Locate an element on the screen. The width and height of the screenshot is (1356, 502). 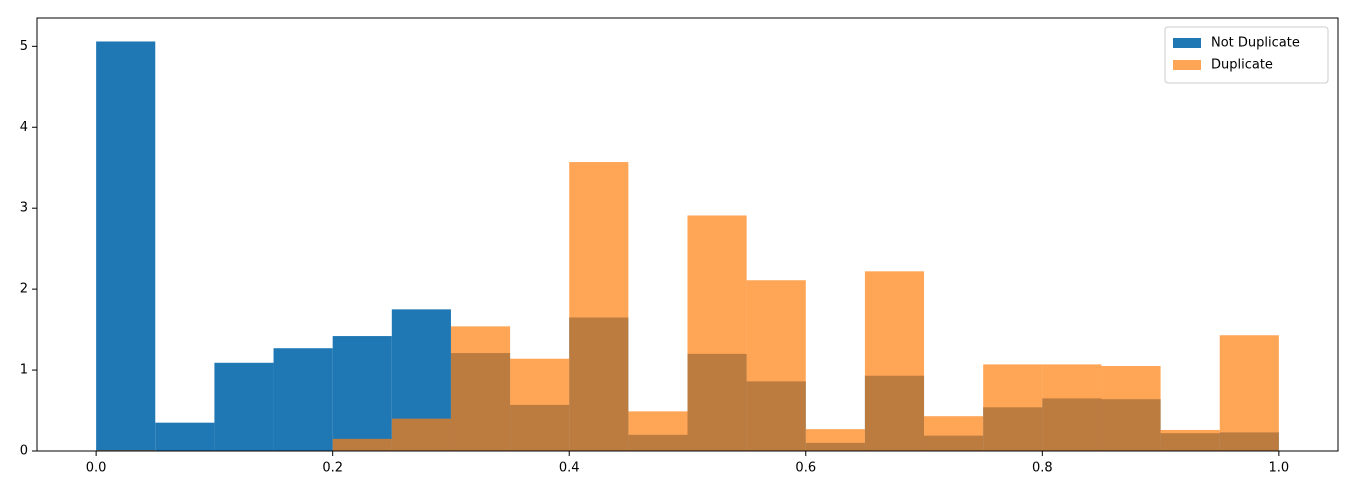
x-tick-label: 1.0 is located at coordinates (1279, 468).